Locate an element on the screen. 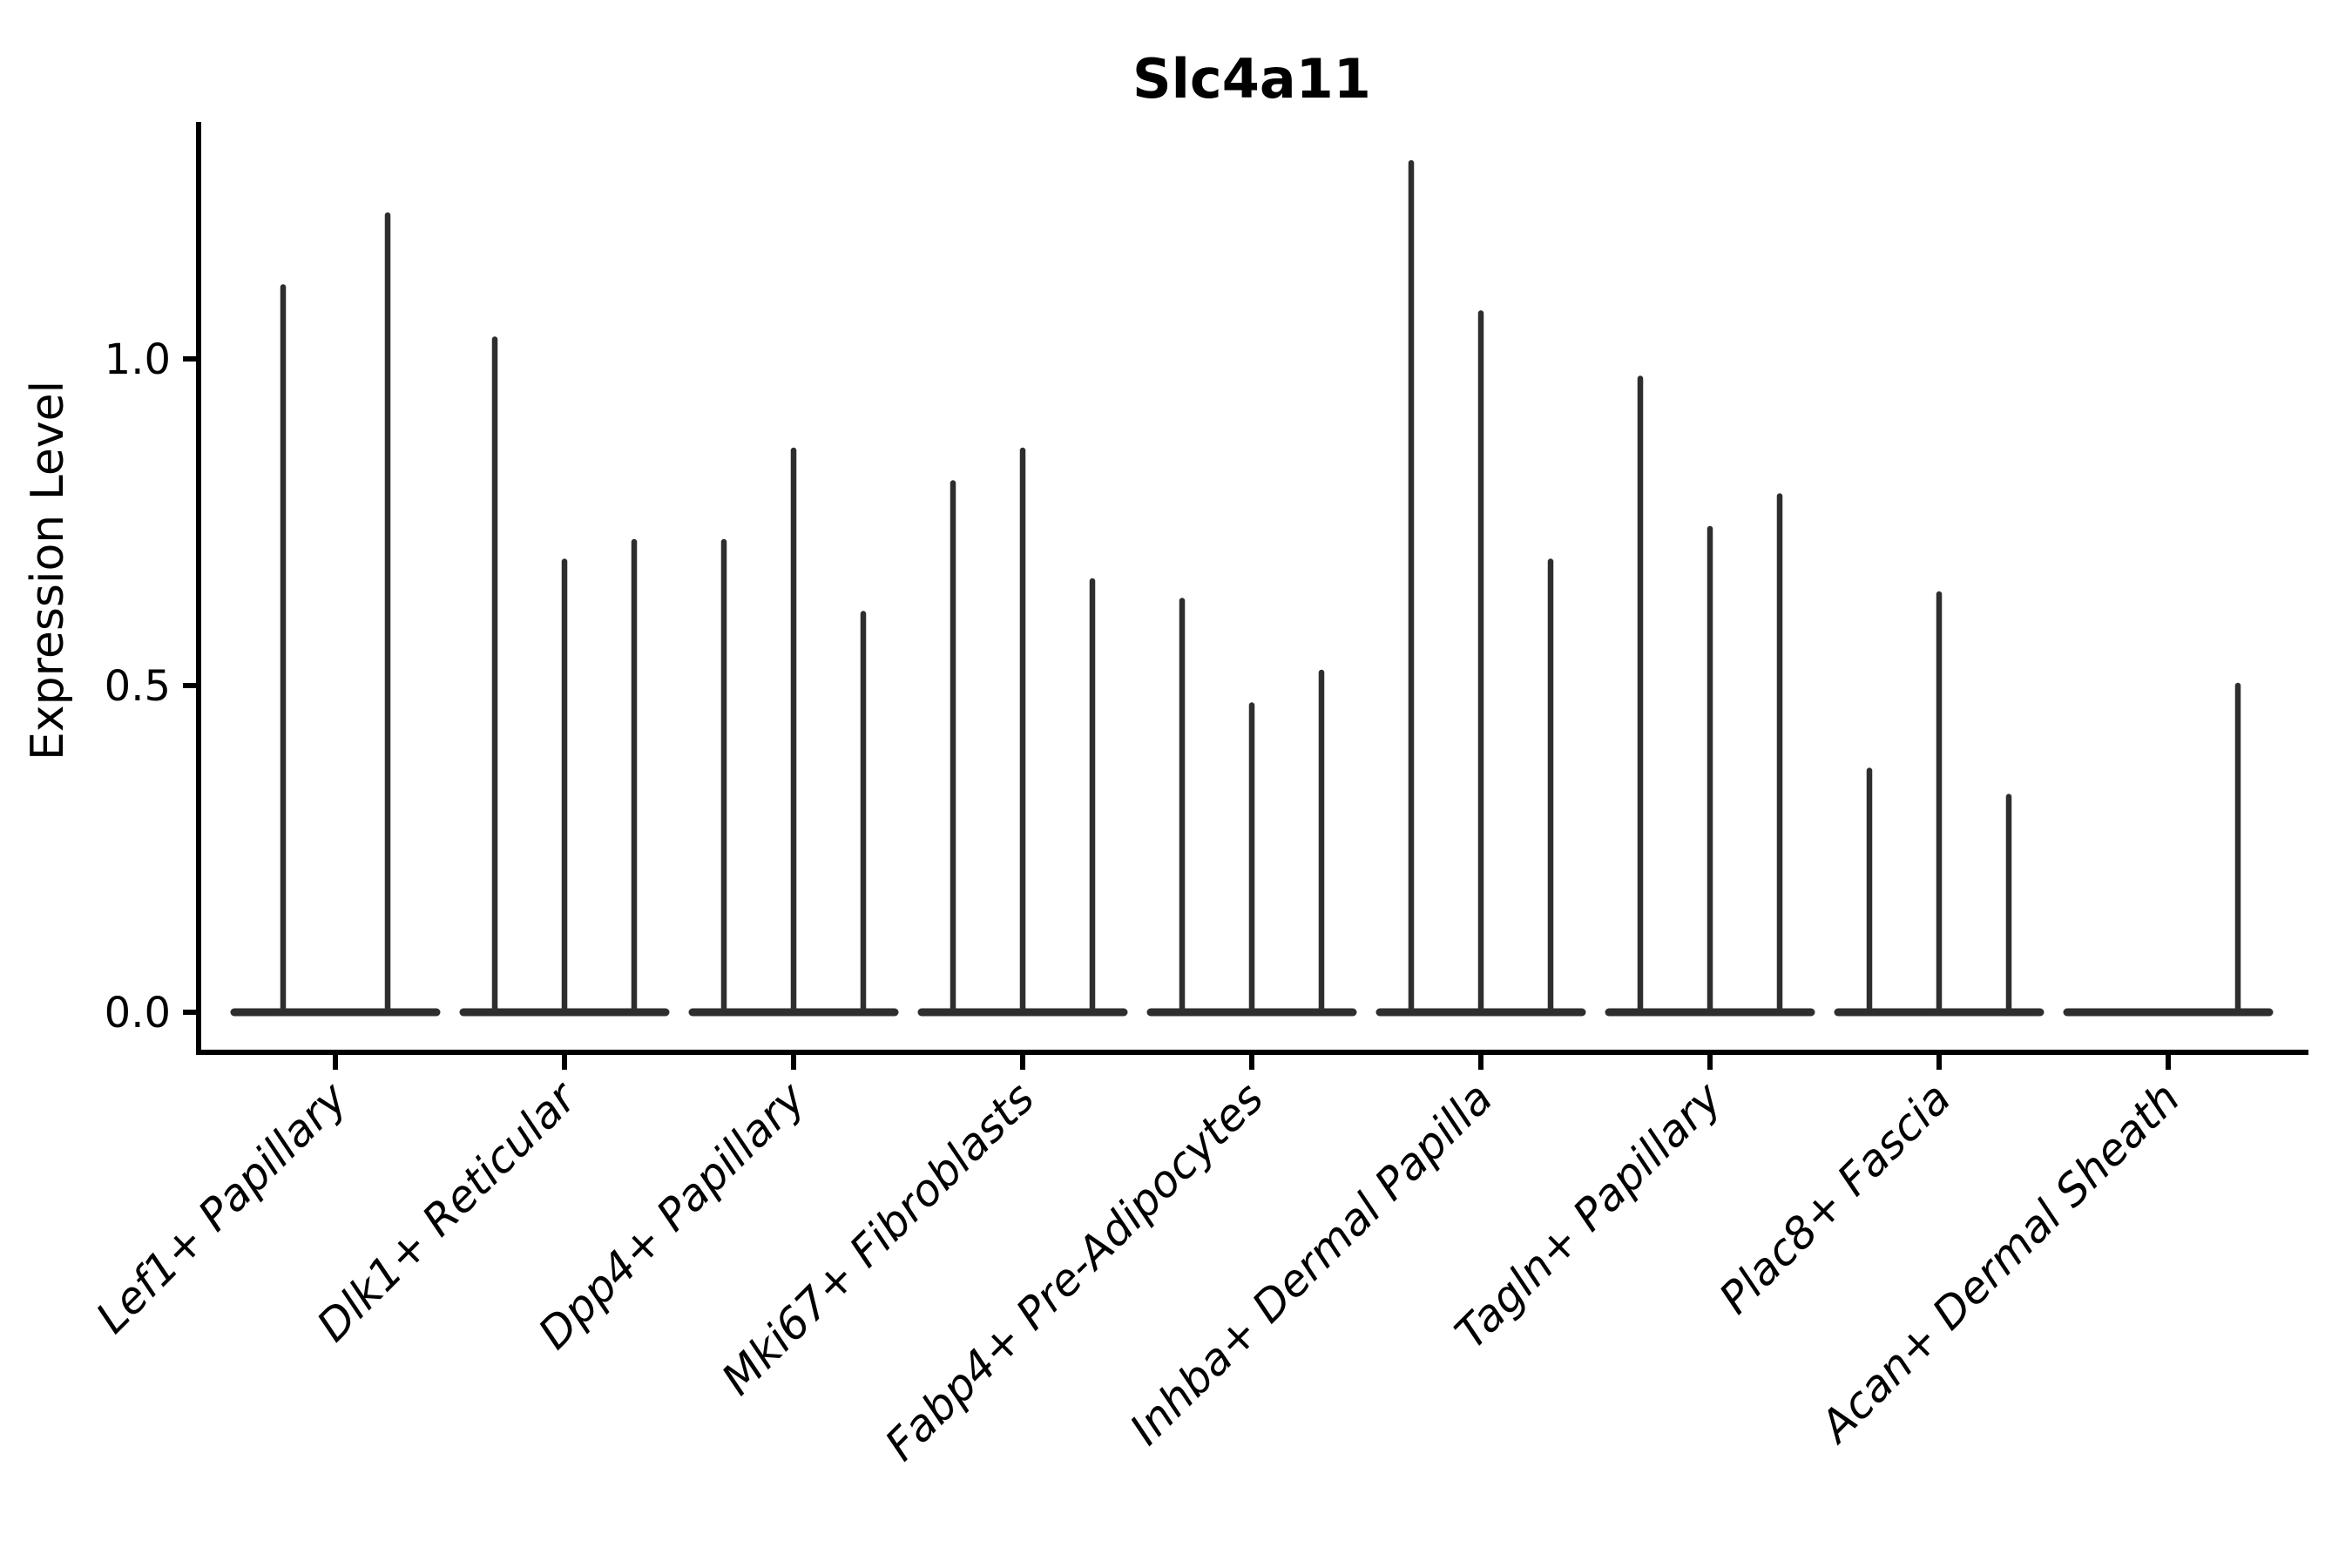 Image resolution: width=2352 pixels, height=1568 pixels. y-tick-label: 0.0 is located at coordinates (138, 1013).